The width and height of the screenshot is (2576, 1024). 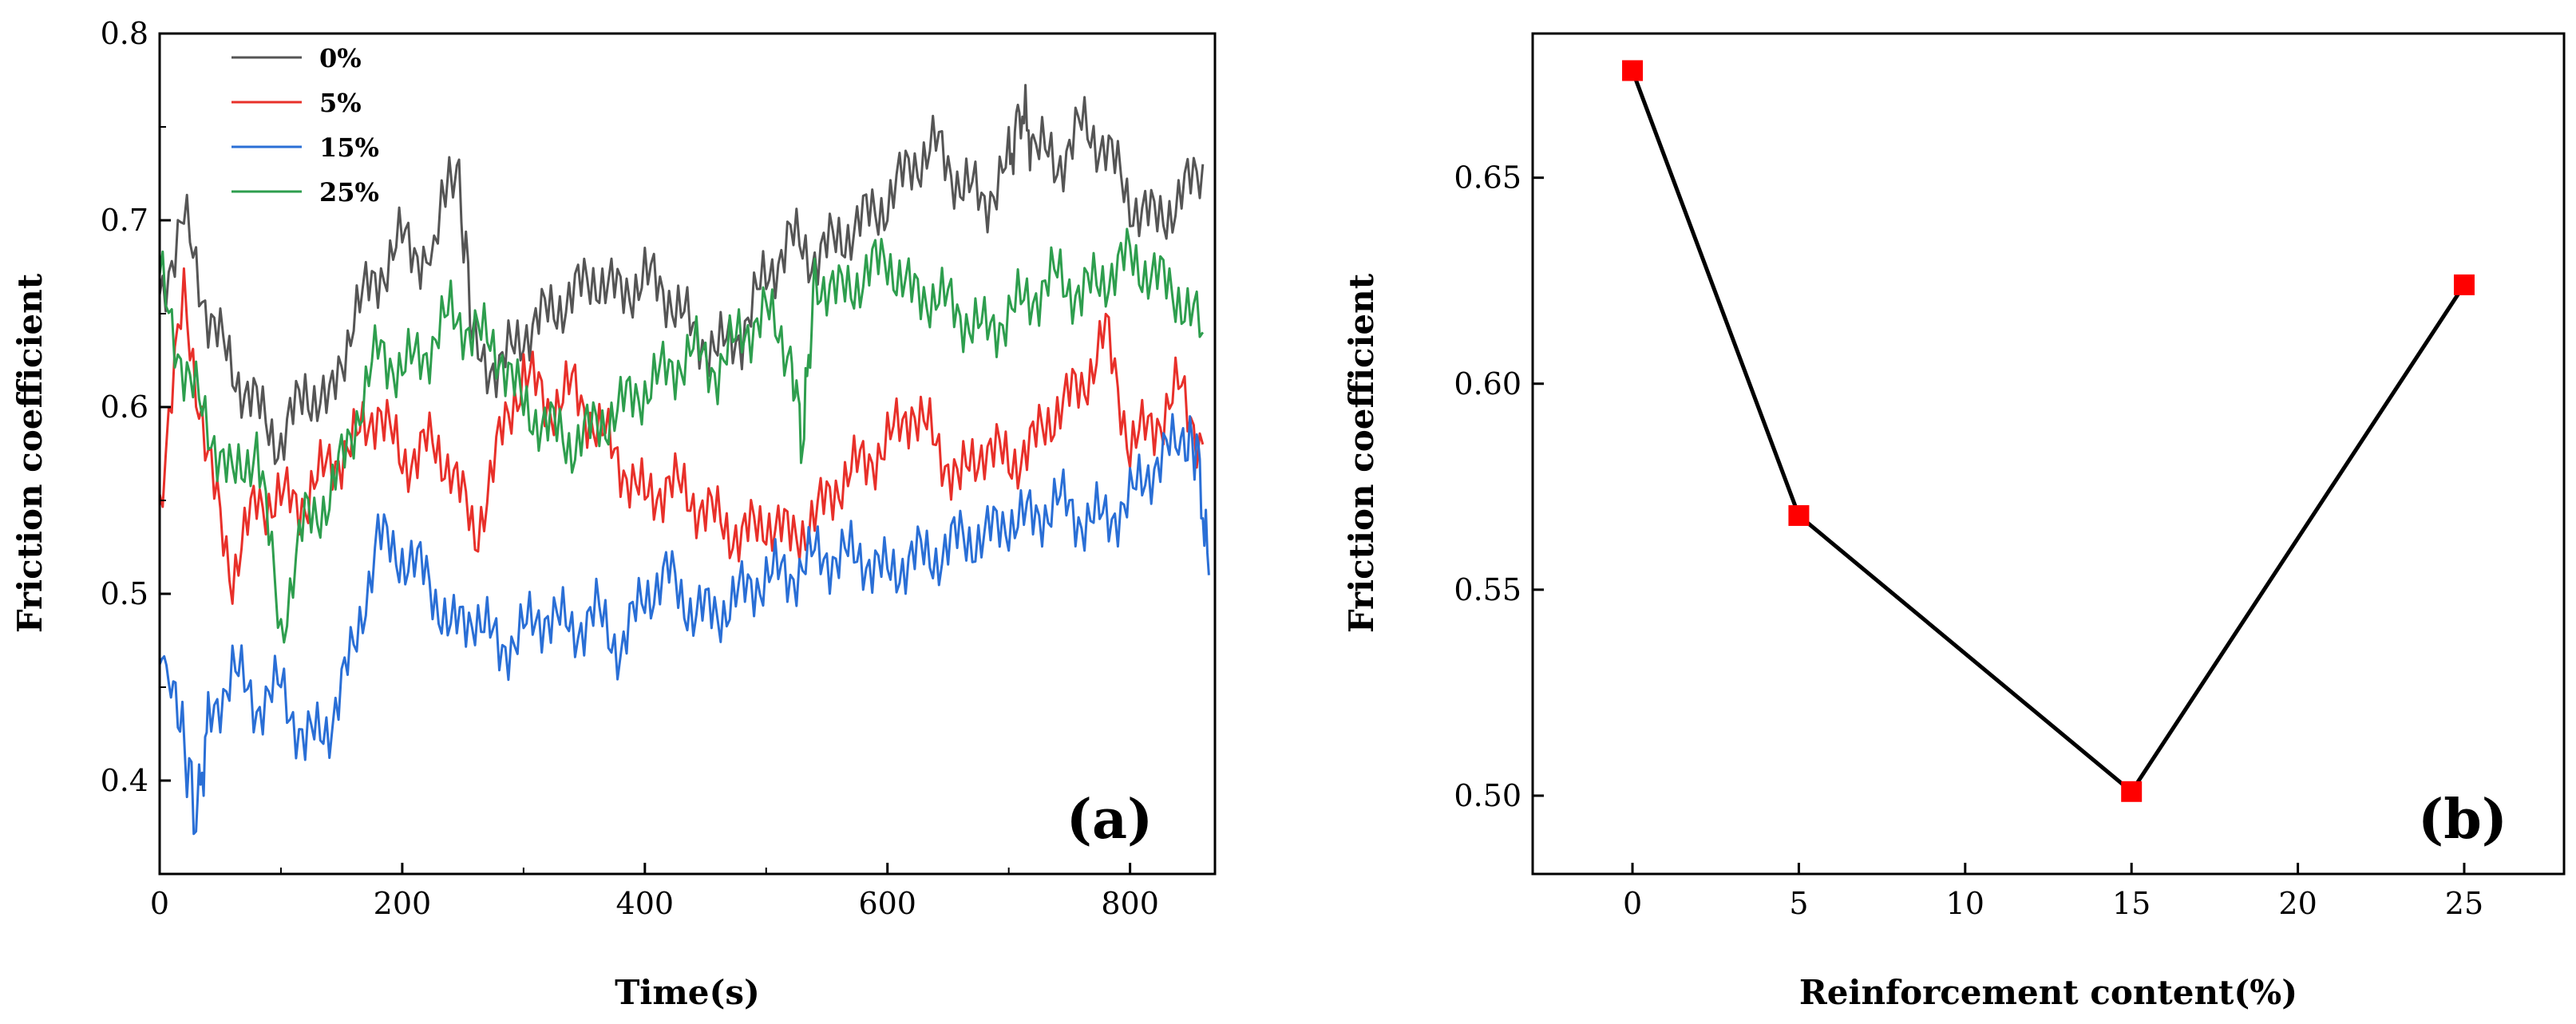 What do you see at coordinates (30, 453) in the screenshot?
I see `panel-a-ylabel: Friction coefficient` at bounding box center [30, 453].